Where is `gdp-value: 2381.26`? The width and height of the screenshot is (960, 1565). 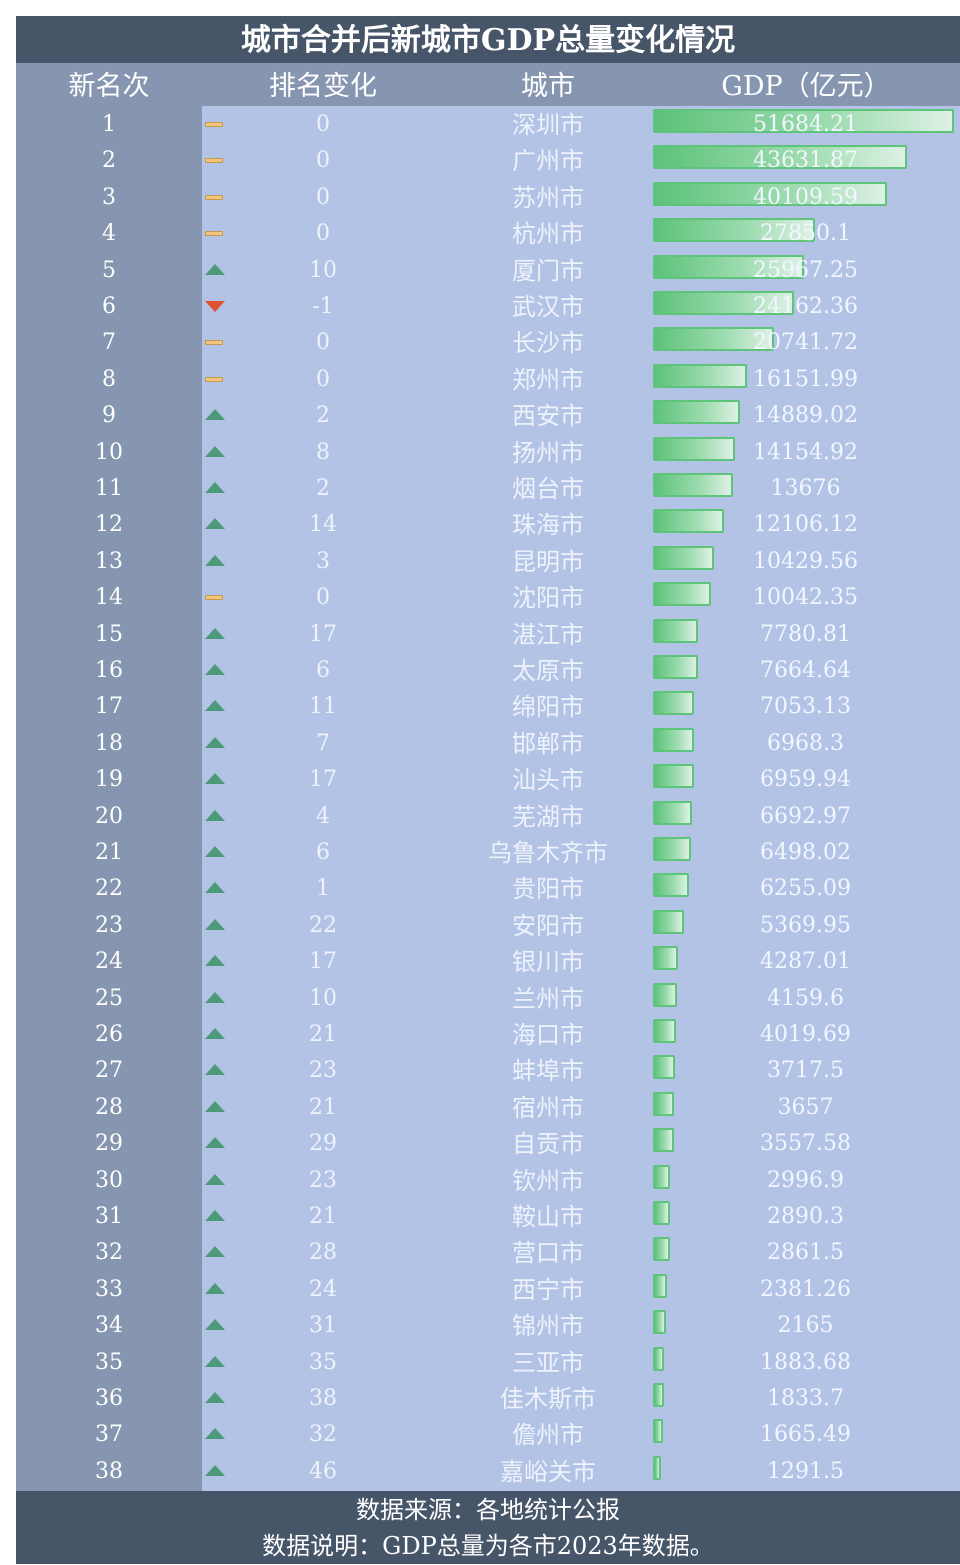
gdp-value: 2381.26 is located at coordinates (805, 1289).